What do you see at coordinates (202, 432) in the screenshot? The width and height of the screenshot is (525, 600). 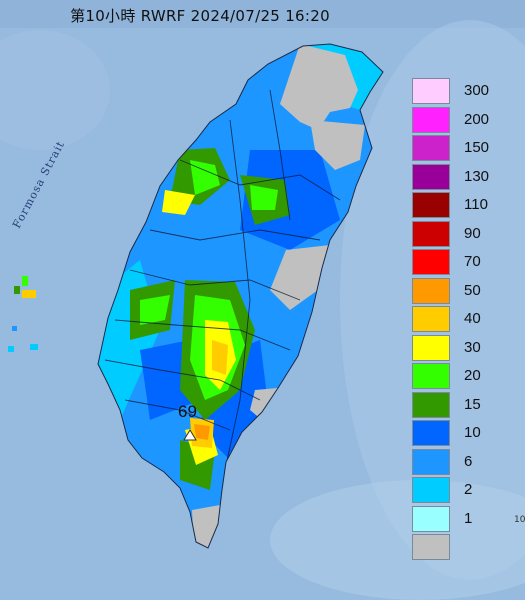 I see `rain-area-50mm` at bounding box center [202, 432].